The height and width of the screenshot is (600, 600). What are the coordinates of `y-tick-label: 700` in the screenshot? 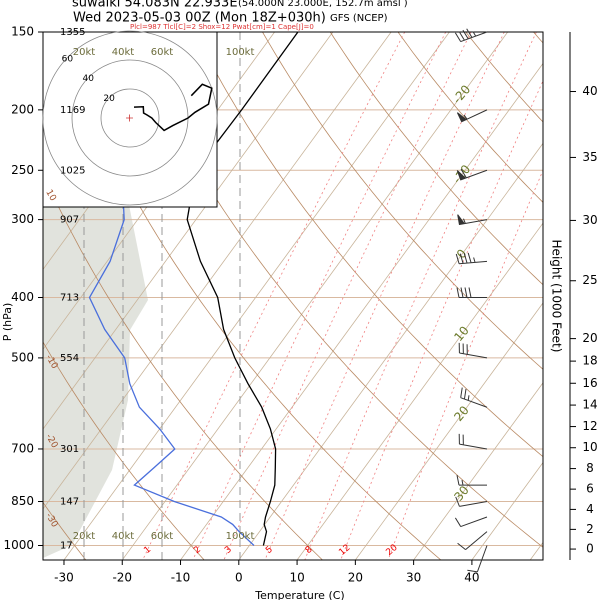 It's located at (22, 448).